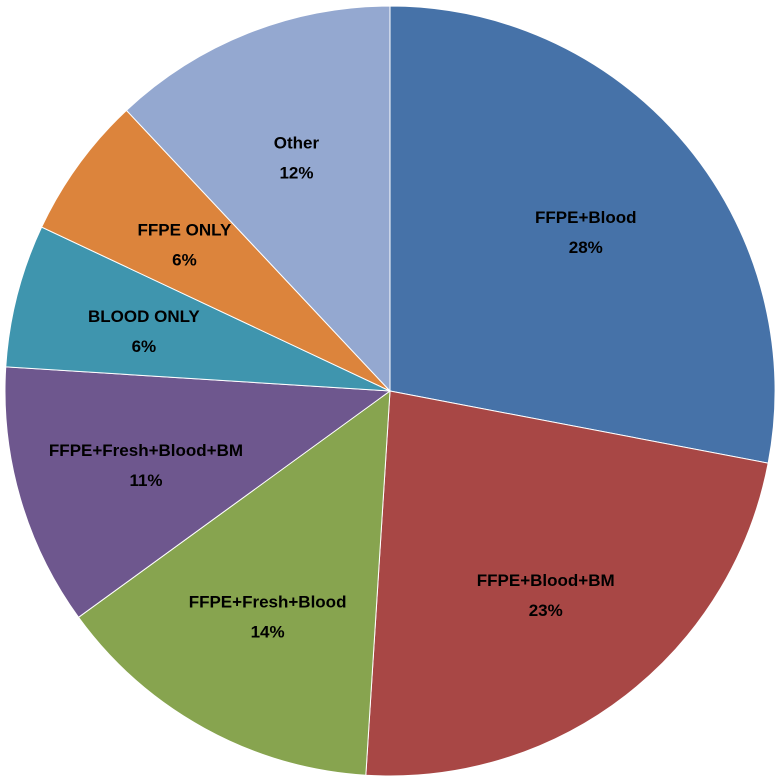 Image resolution: width=782 pixels, height=784 pixels. I want to click on slice-value-label-ffpe-fresh-blood-bm: 11%, so click(145, 480).